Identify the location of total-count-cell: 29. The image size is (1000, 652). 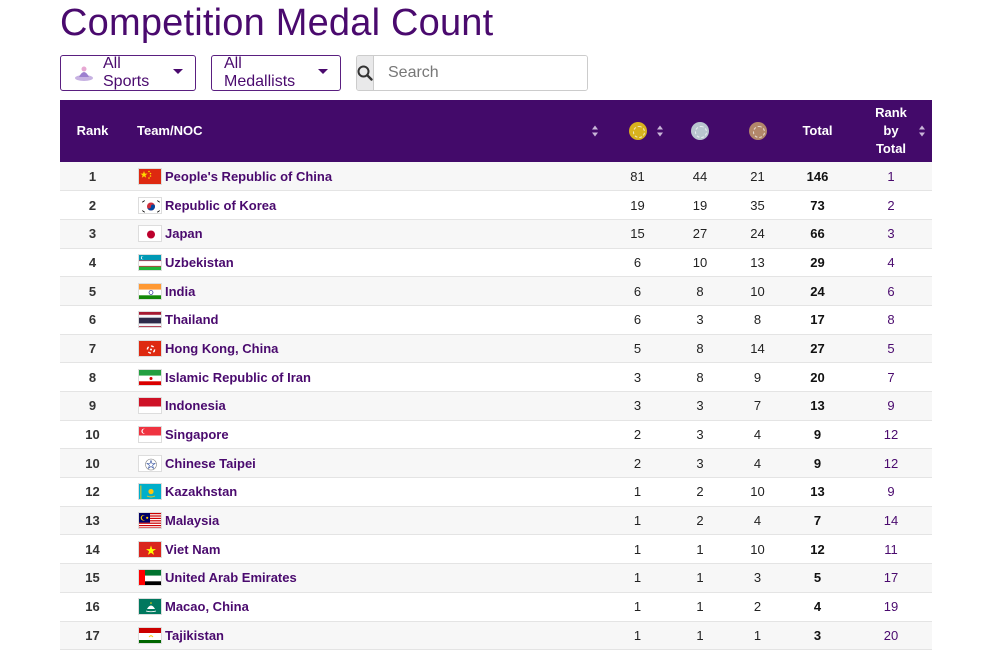
(817, 262).